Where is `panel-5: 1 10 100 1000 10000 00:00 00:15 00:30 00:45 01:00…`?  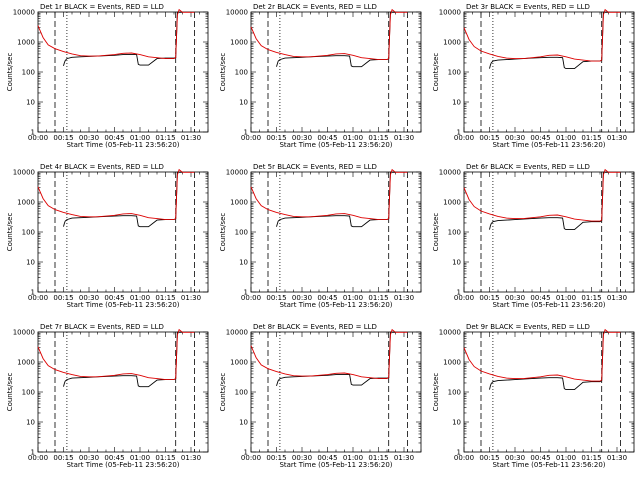
panel-5: 1 10 100 1000 10000 00:00 00:15 00:30 00:45 01:00… is located at coordinates (320, 236).